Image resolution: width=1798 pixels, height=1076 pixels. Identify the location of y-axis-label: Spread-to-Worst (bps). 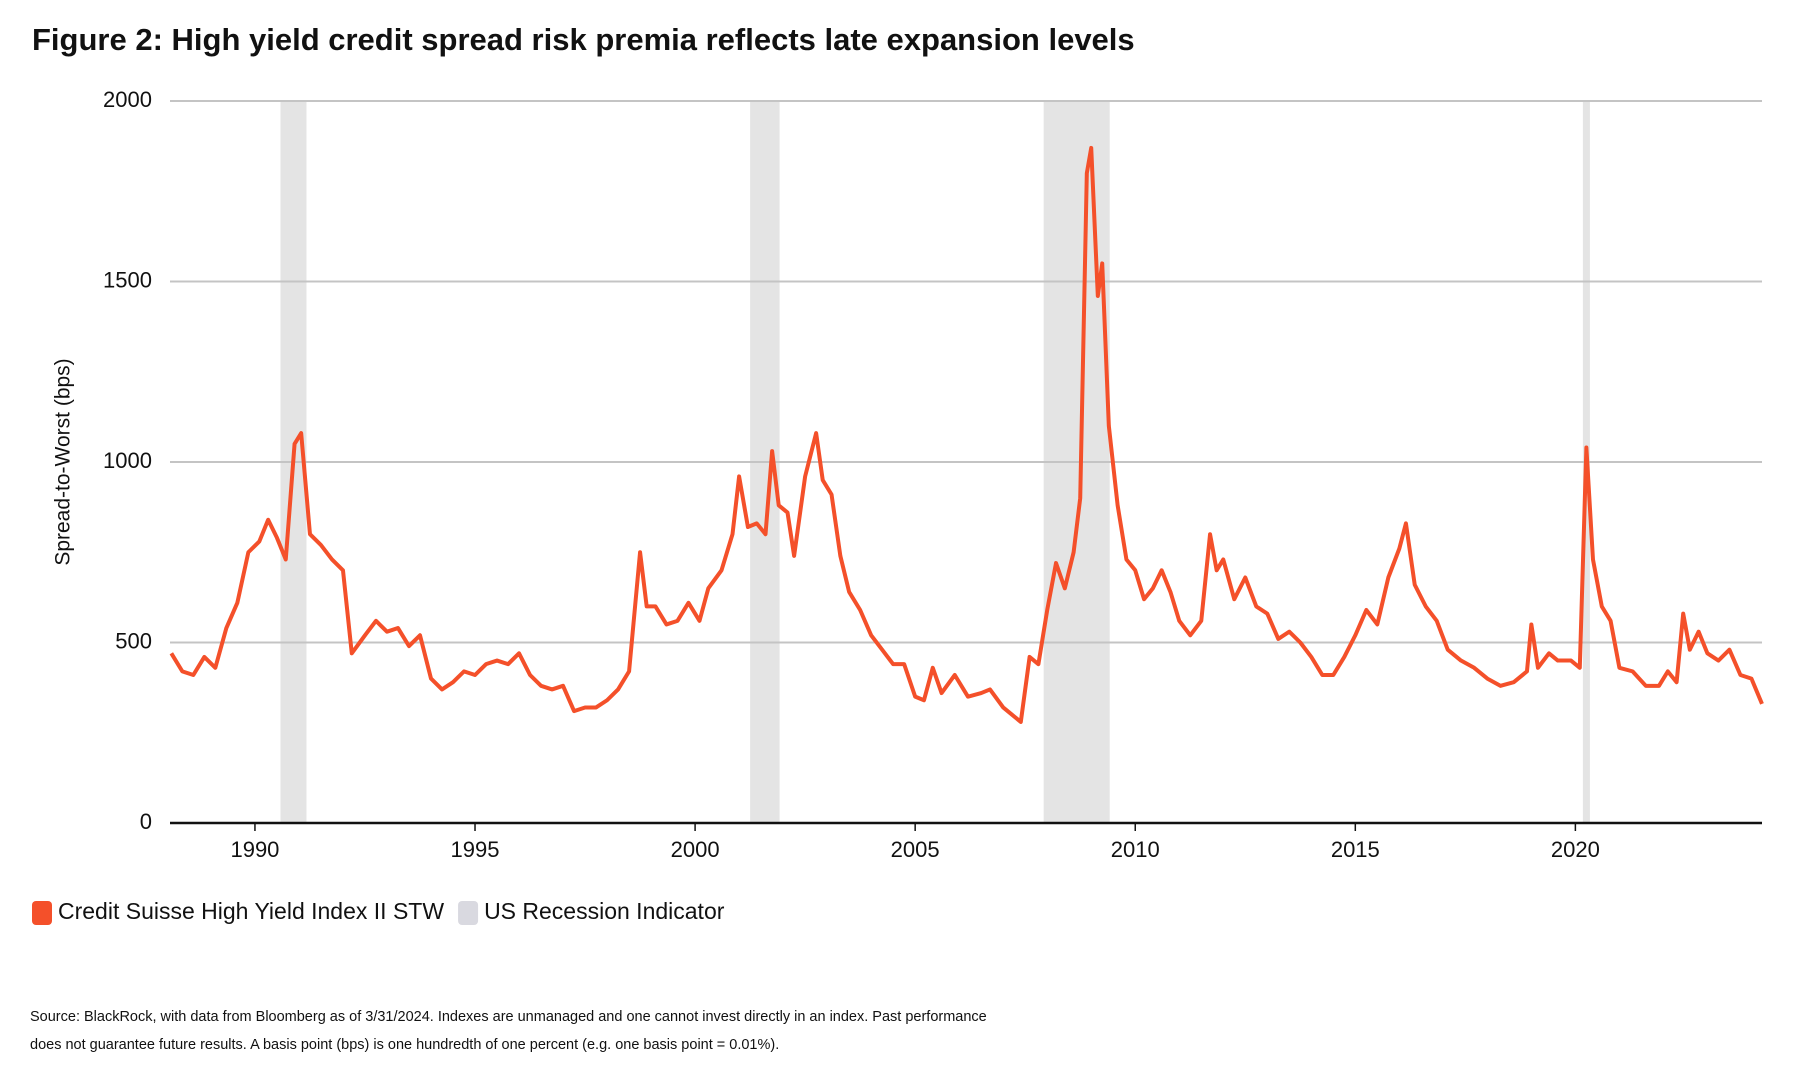
(63, 461).